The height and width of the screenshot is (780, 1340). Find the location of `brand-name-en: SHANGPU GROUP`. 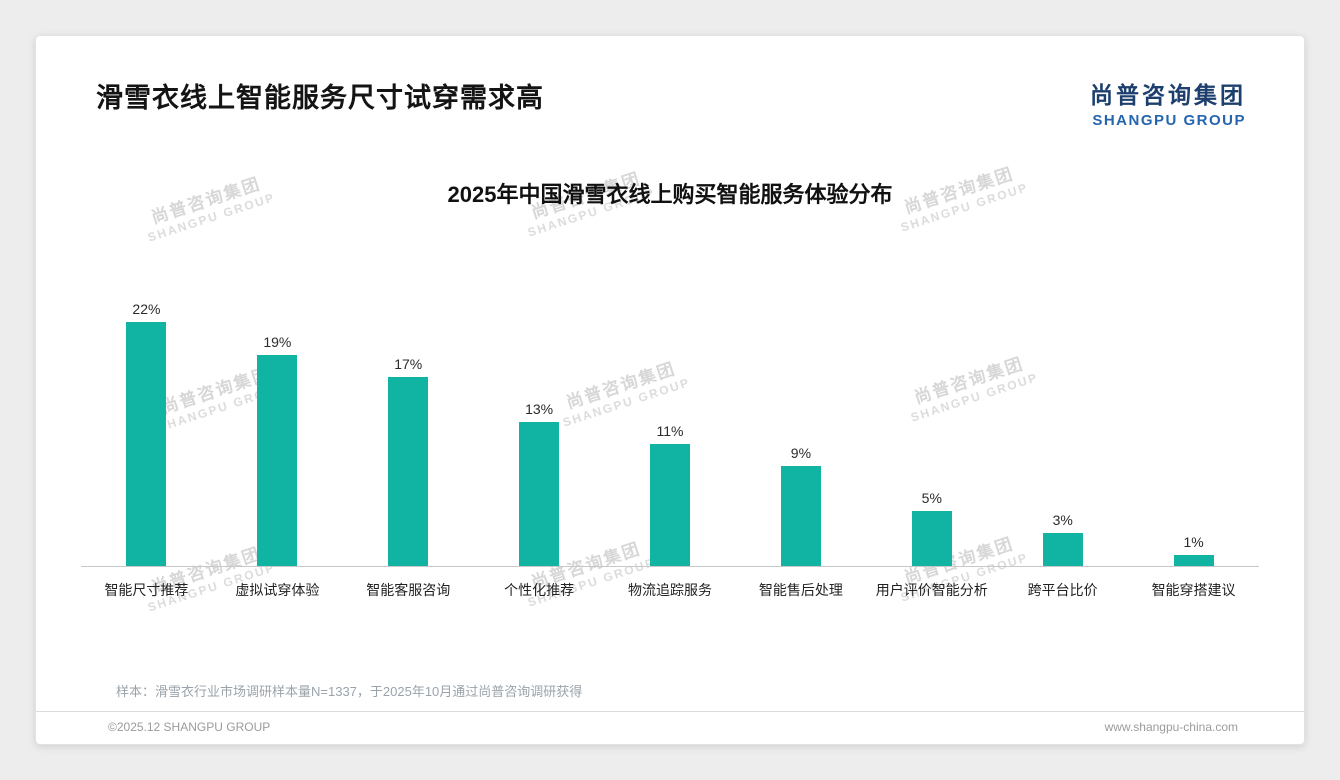

brand-name-en: SHANGPU GROUP is located at coordinates (1169, 120).